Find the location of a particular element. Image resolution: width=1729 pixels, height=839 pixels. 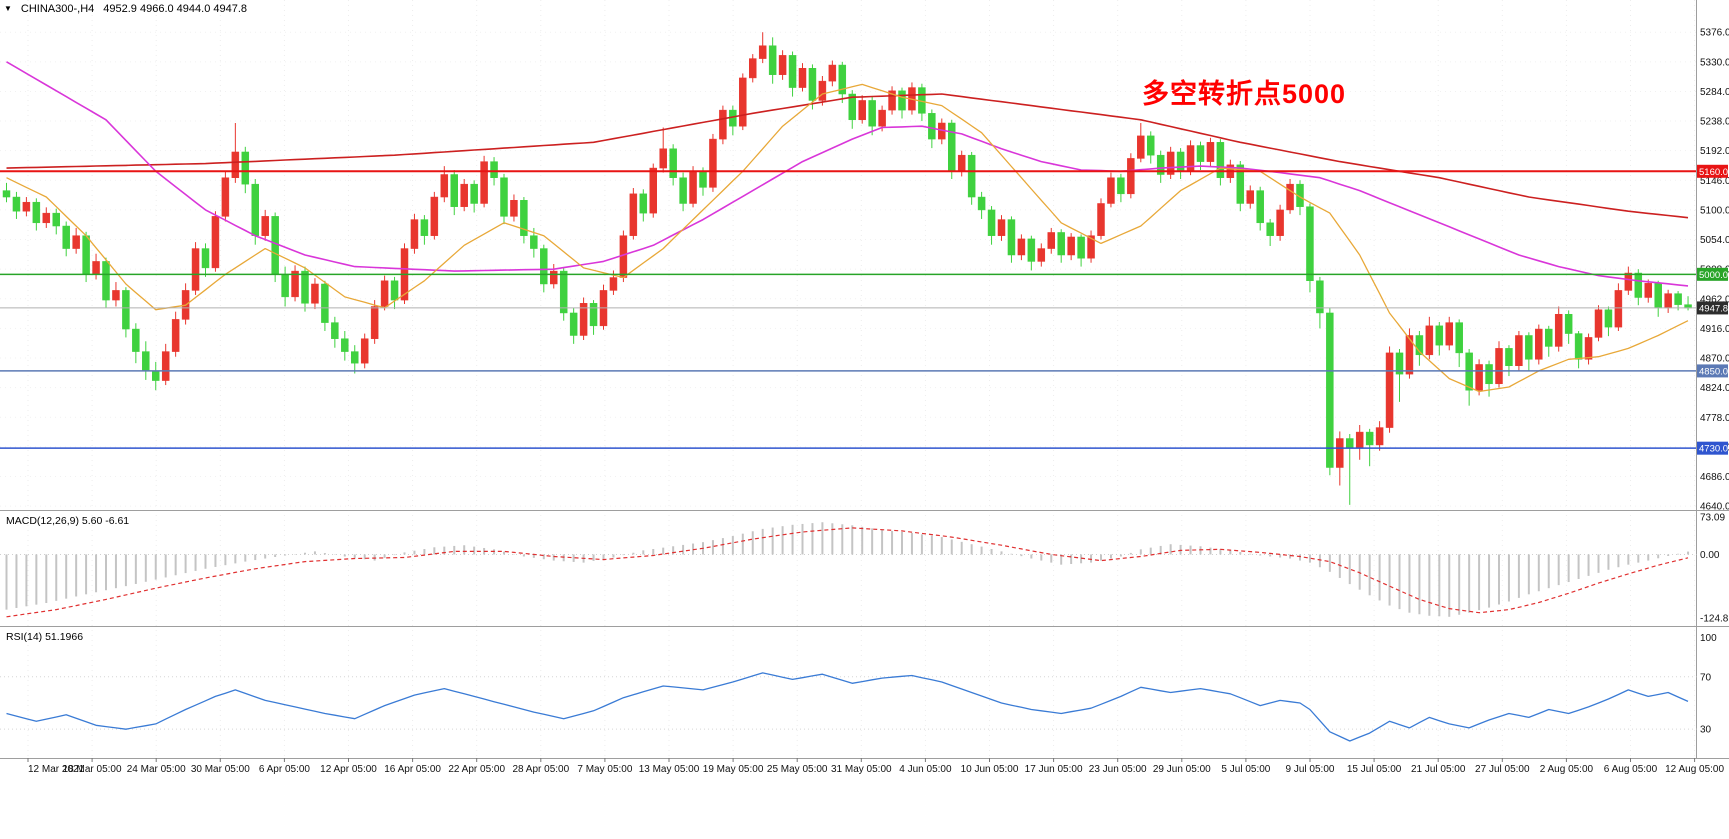

svg-text: 4686.0 is located at coordinates (1714, 477).